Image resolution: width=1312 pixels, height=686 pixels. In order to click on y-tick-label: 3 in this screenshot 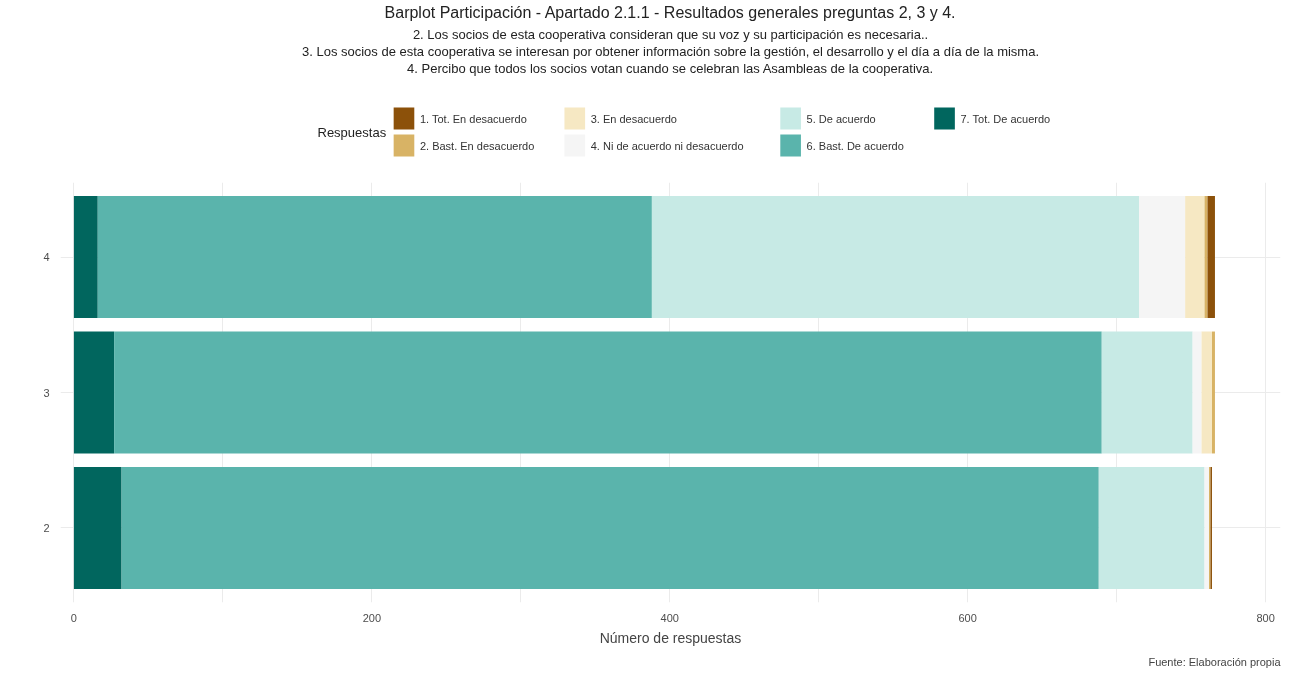, I will do `click(46, 392)`.